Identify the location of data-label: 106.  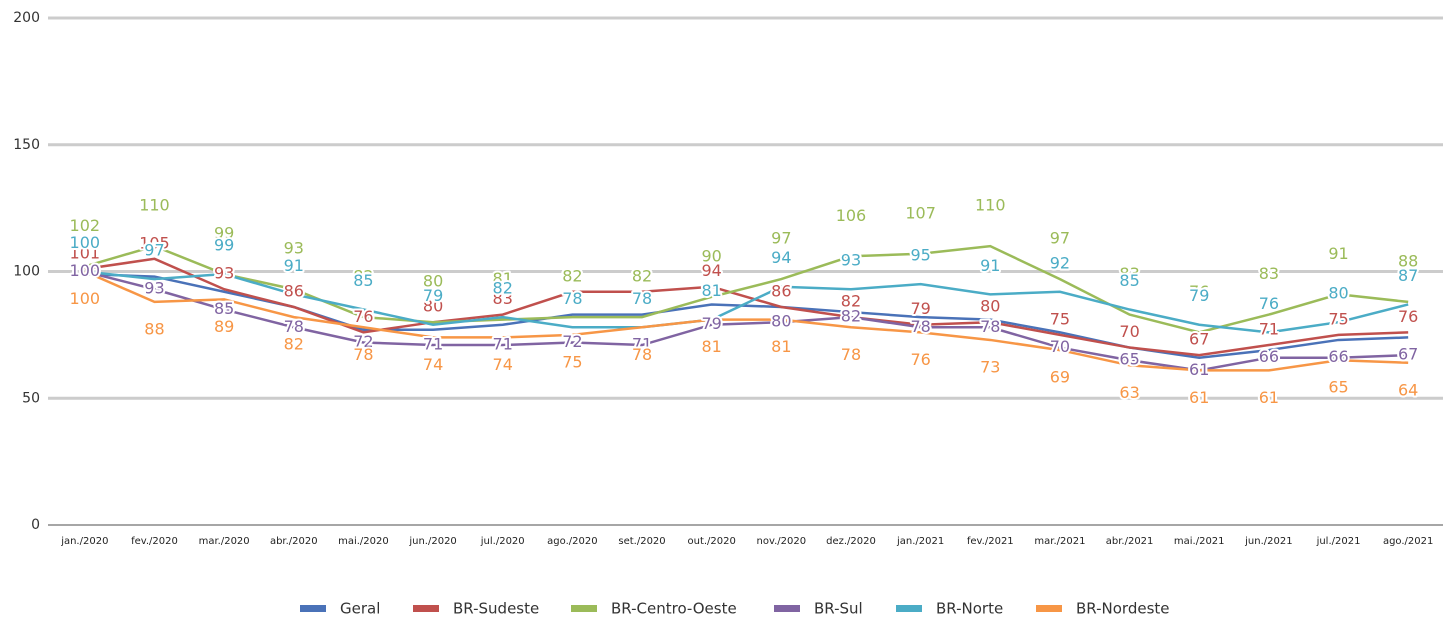
(851, 215).